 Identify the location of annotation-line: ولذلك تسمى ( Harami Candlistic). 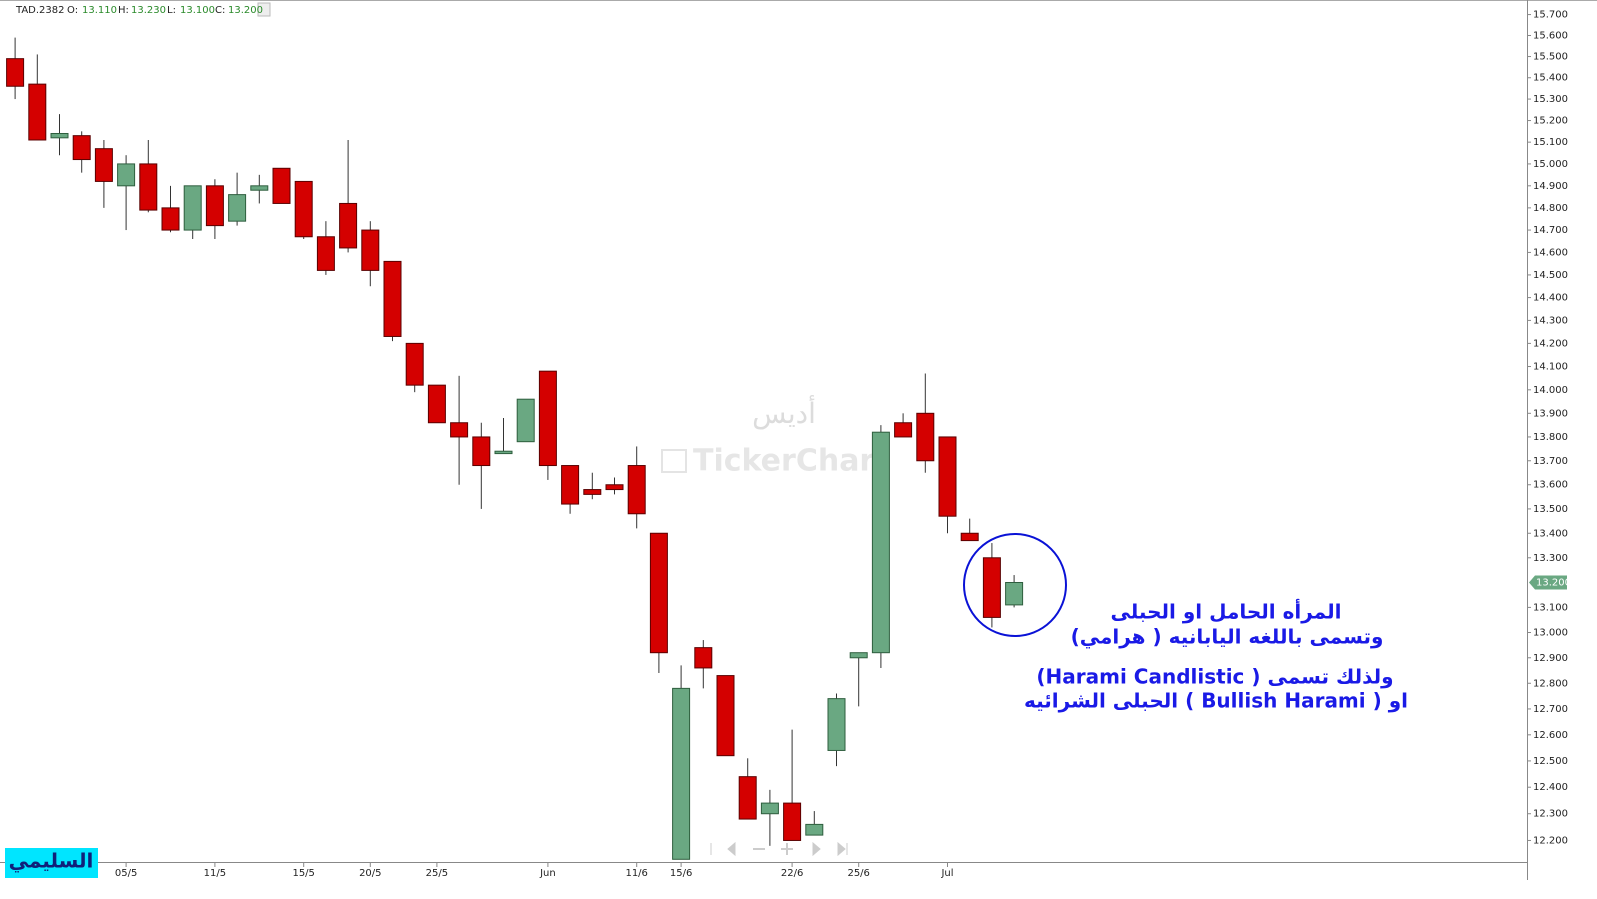
(1214, 677).